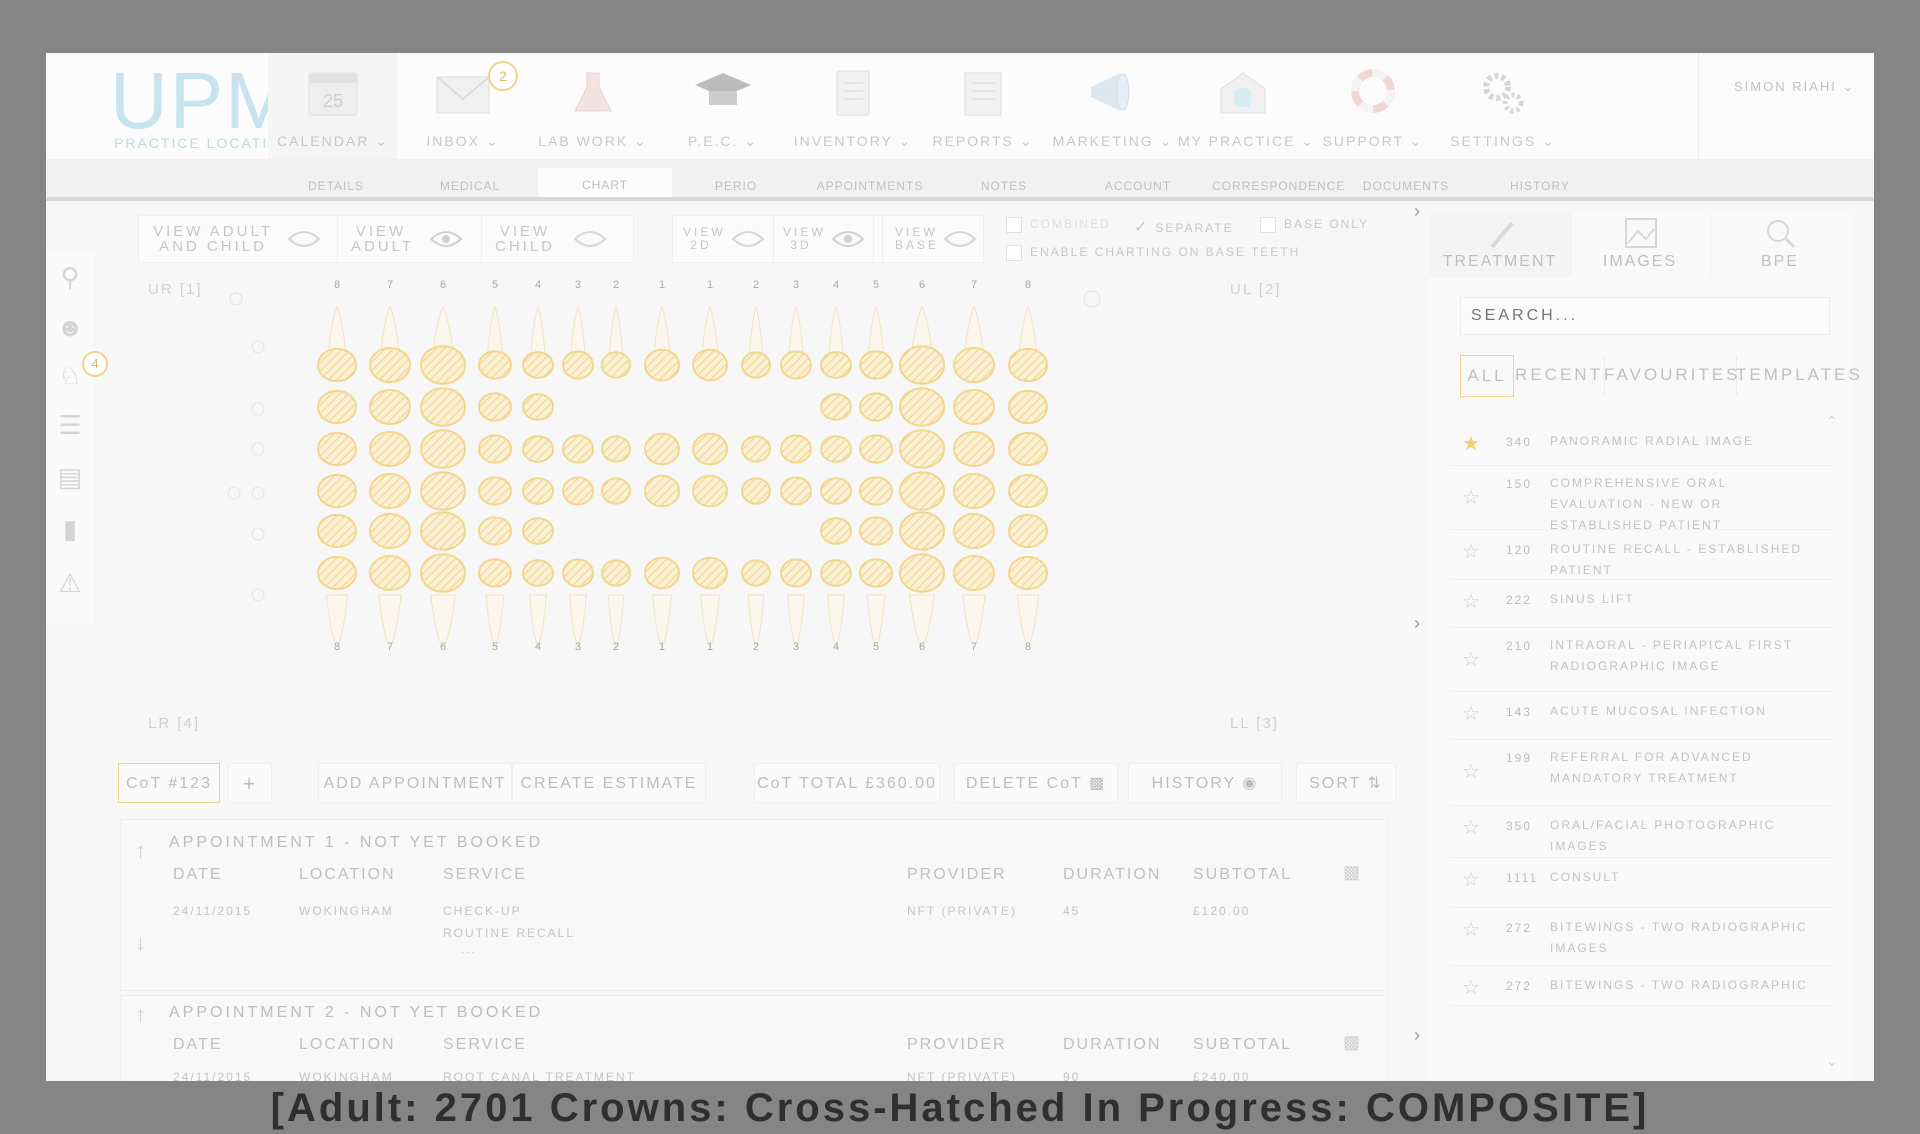 The image size is (1920, 1134). Describe the element at coordinates (1670, 375) in the screenshot. I see `filter-favourites: FAVOURITES` at that location.